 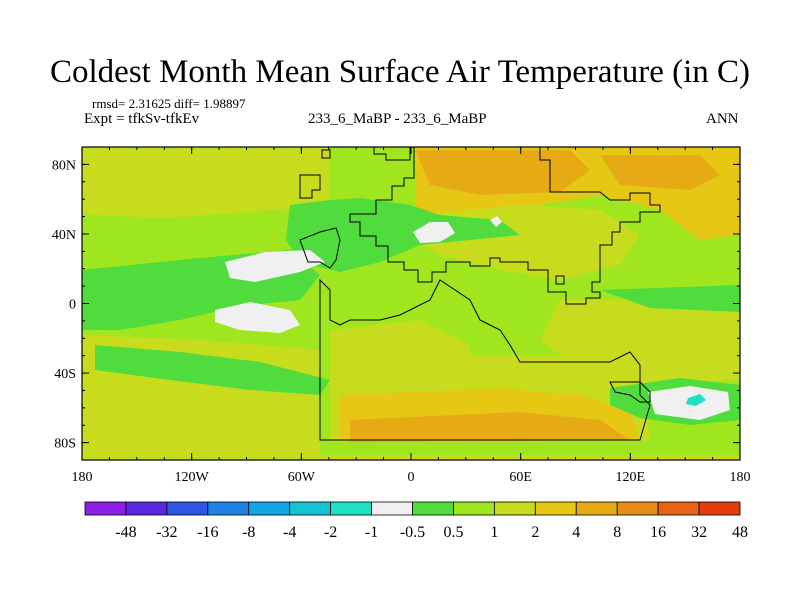 I want to click on colorbar: -48 -32 -16 -8 -4 -2 -1 -0.5 0.5 1 2 4 8 16 32 48, so click(x=416, y=521).